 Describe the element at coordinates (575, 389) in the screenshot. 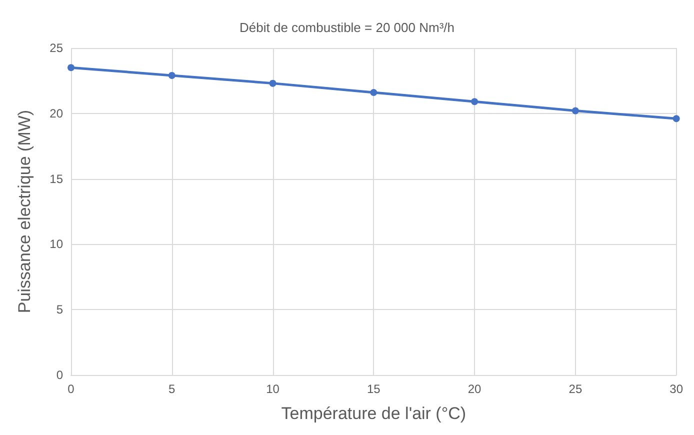

I see `x-tick-label: 25` at that location.